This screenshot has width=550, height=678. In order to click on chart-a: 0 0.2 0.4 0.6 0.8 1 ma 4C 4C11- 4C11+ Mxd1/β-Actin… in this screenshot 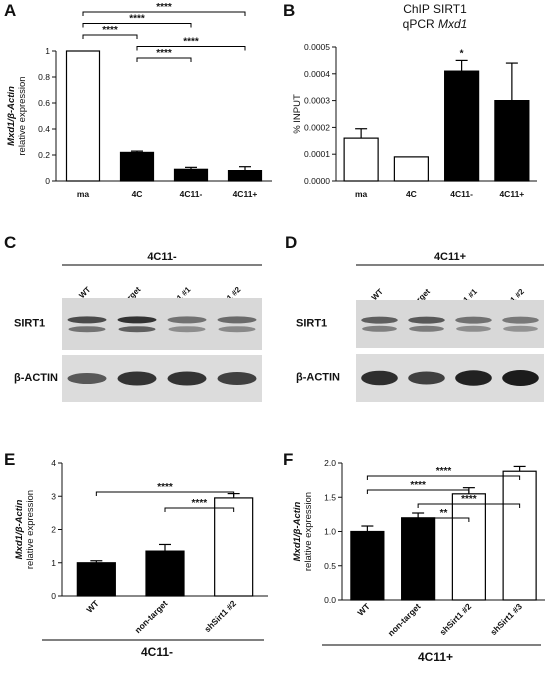, I will do `click(139, 100)`.